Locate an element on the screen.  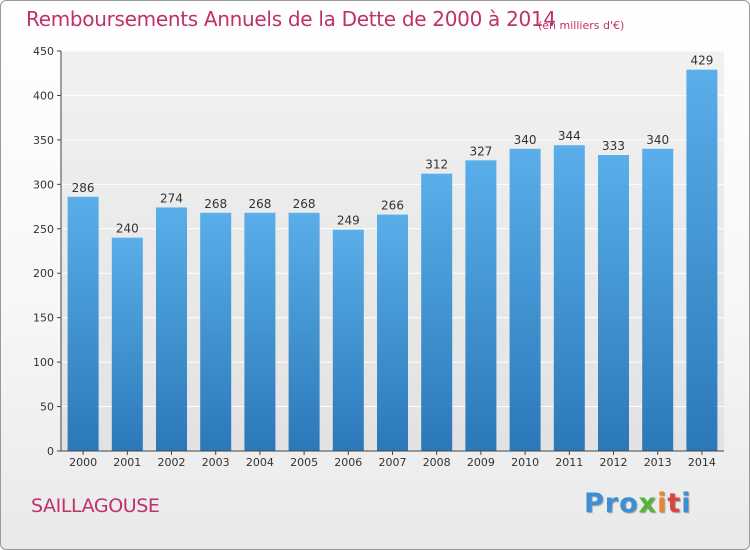
y-tick-label: 450 is located at coordinates (43, 51).